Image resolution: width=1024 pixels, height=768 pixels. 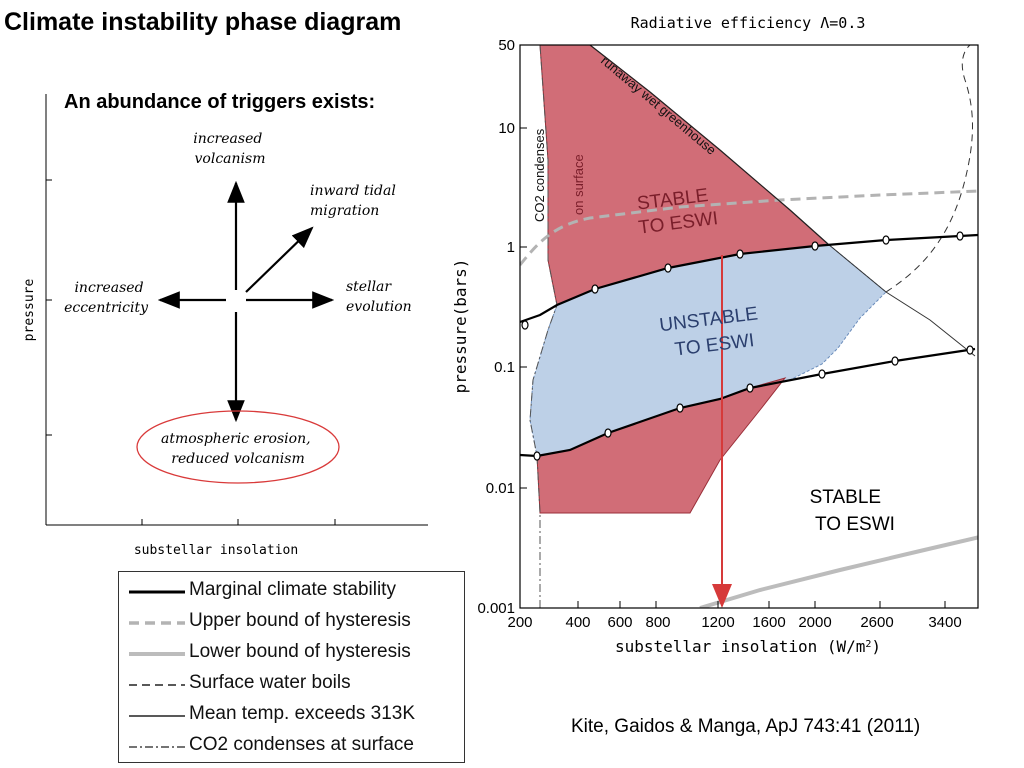 I want to click on curve-upper-hysteresis, so click(x=749, y=227).